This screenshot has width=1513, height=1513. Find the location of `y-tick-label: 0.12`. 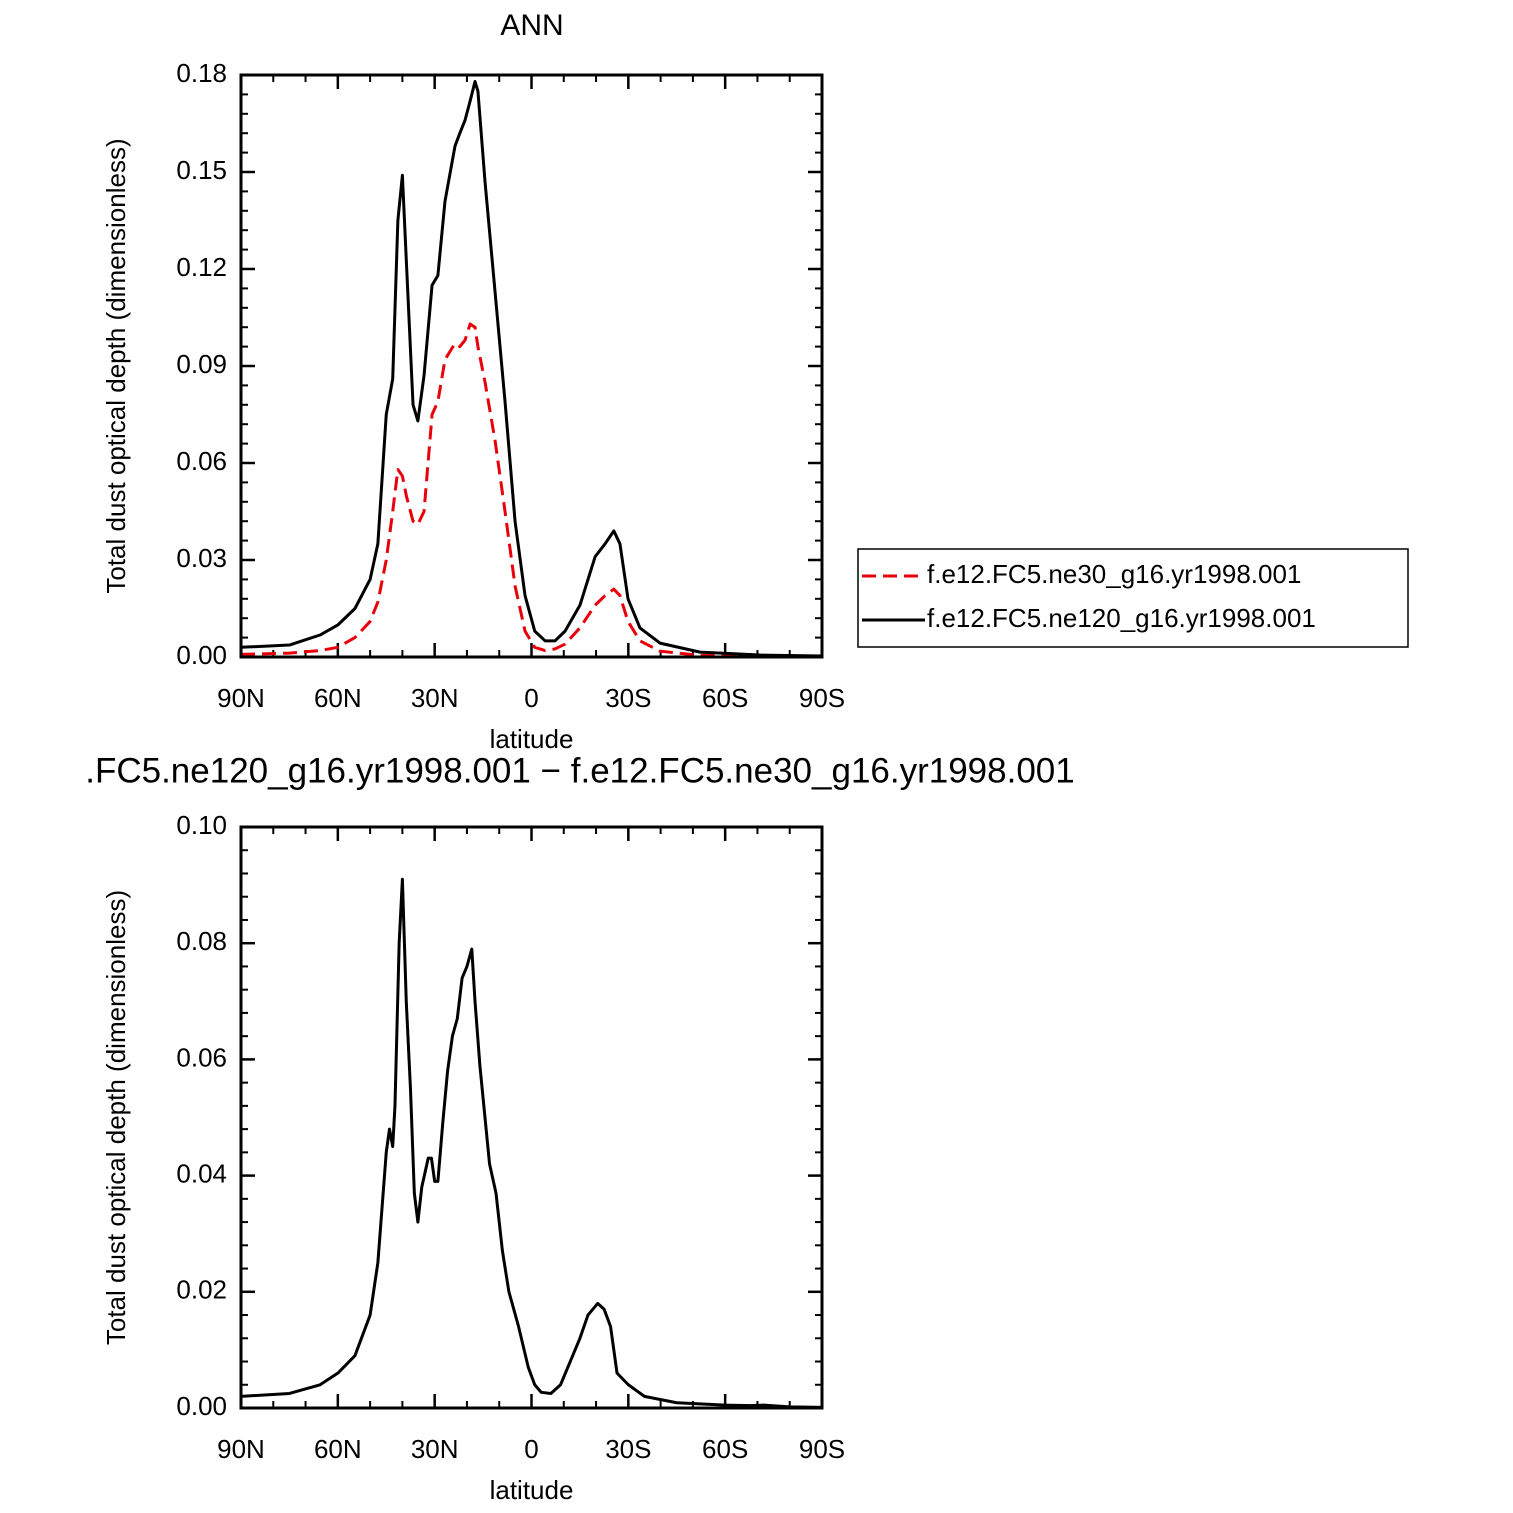

y-tick-label: 0.12 is located at coordinates (201, 267).